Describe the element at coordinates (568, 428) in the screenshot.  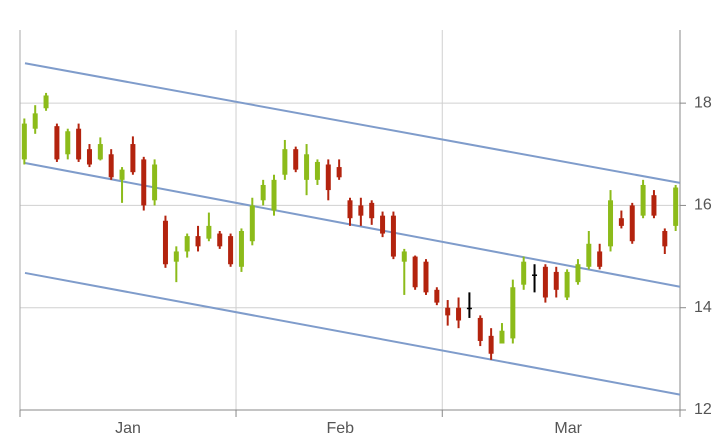
I see `x-tick-label: Mar` at that location.